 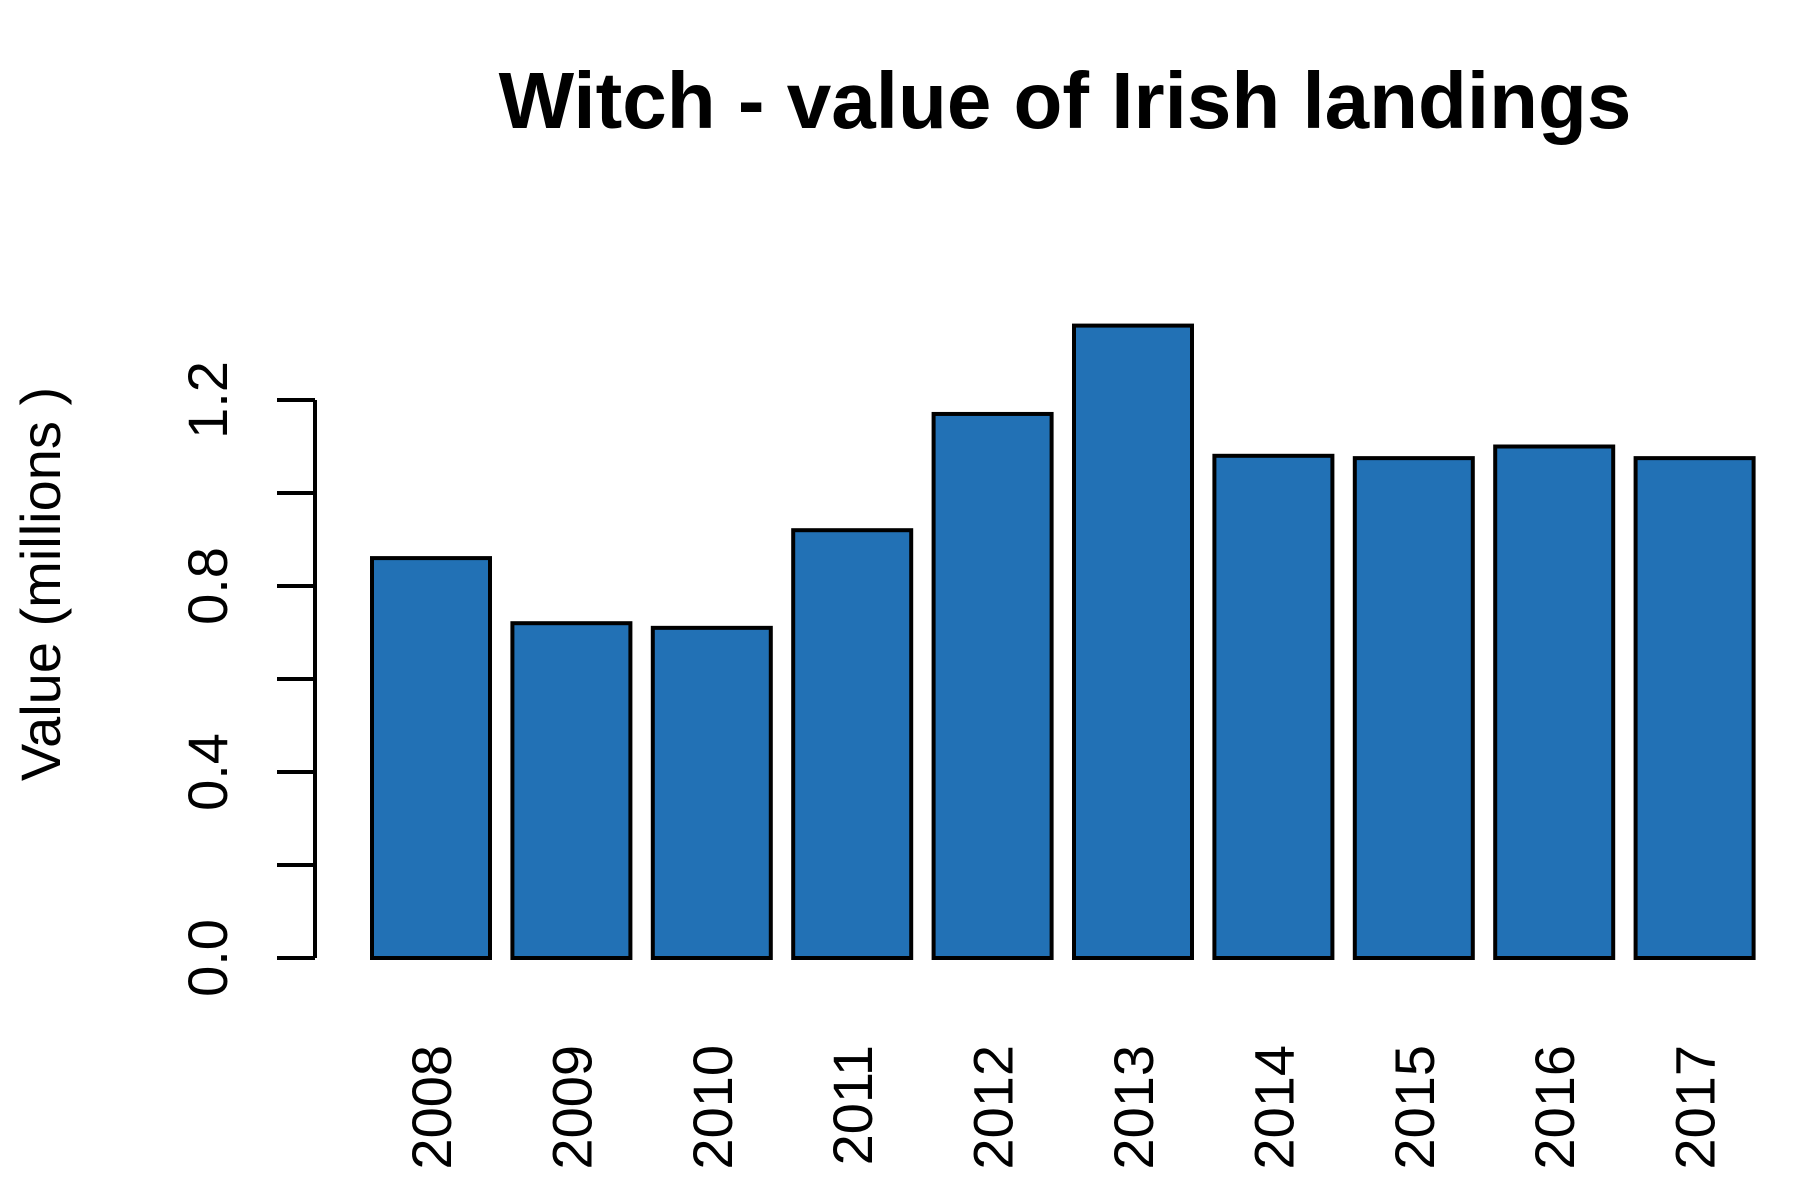 What do you see at coordinates (571, 790) in the screenshot?
I see `bar-2009` at bounding box center [571, 790].